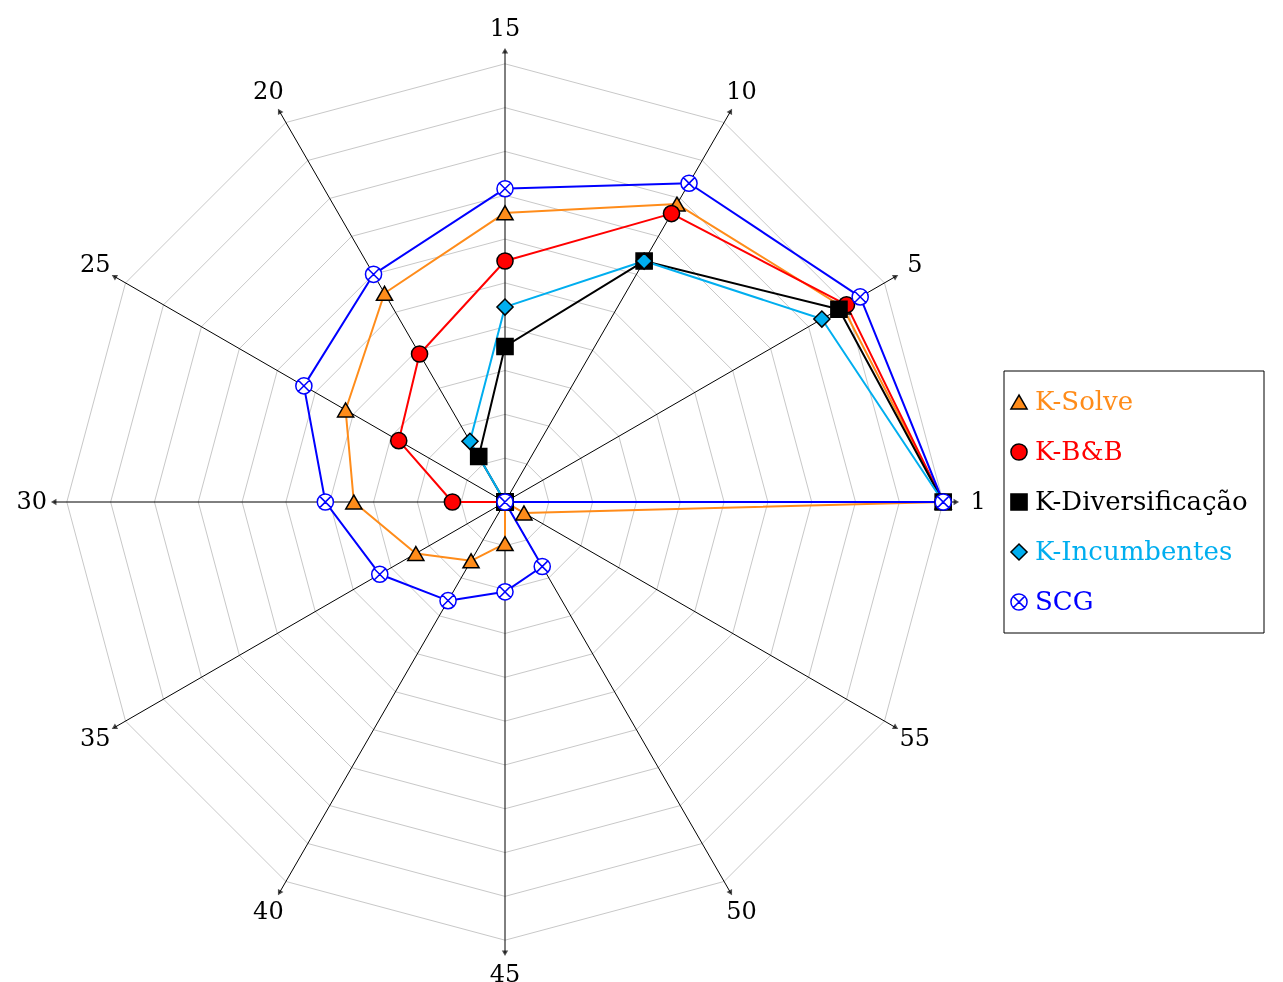 The height and width of the screenshot is (982, 1283). I want to click on spoke-label: 15, so click(505, 27).